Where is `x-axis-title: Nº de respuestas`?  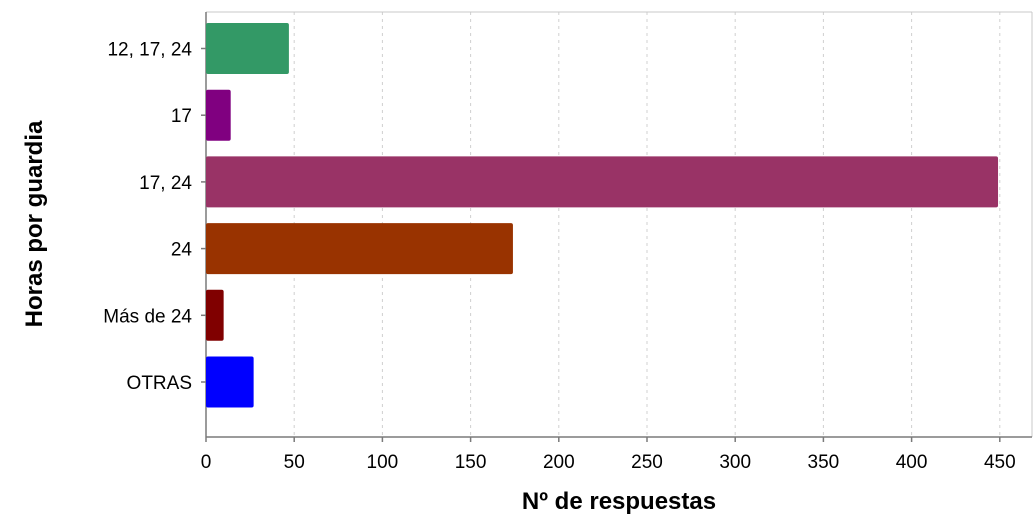 x-axis-title: Nº de respuestas is located at coordinates (619, 501).